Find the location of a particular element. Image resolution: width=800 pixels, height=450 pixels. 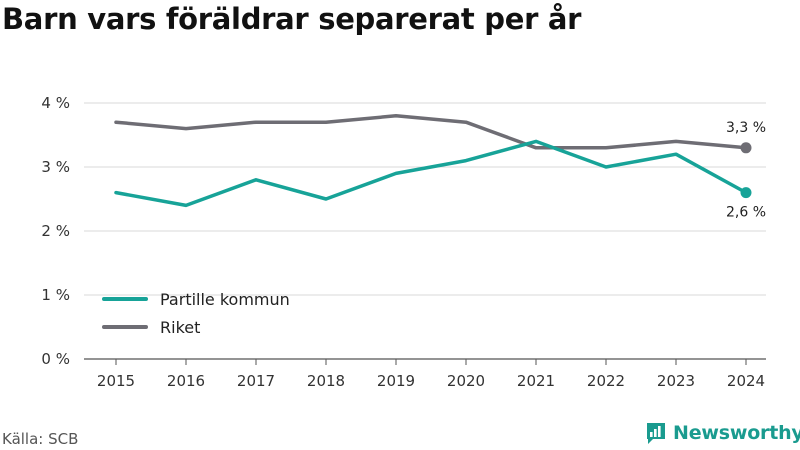

series-line-riket is located at coordinates (431, 132).